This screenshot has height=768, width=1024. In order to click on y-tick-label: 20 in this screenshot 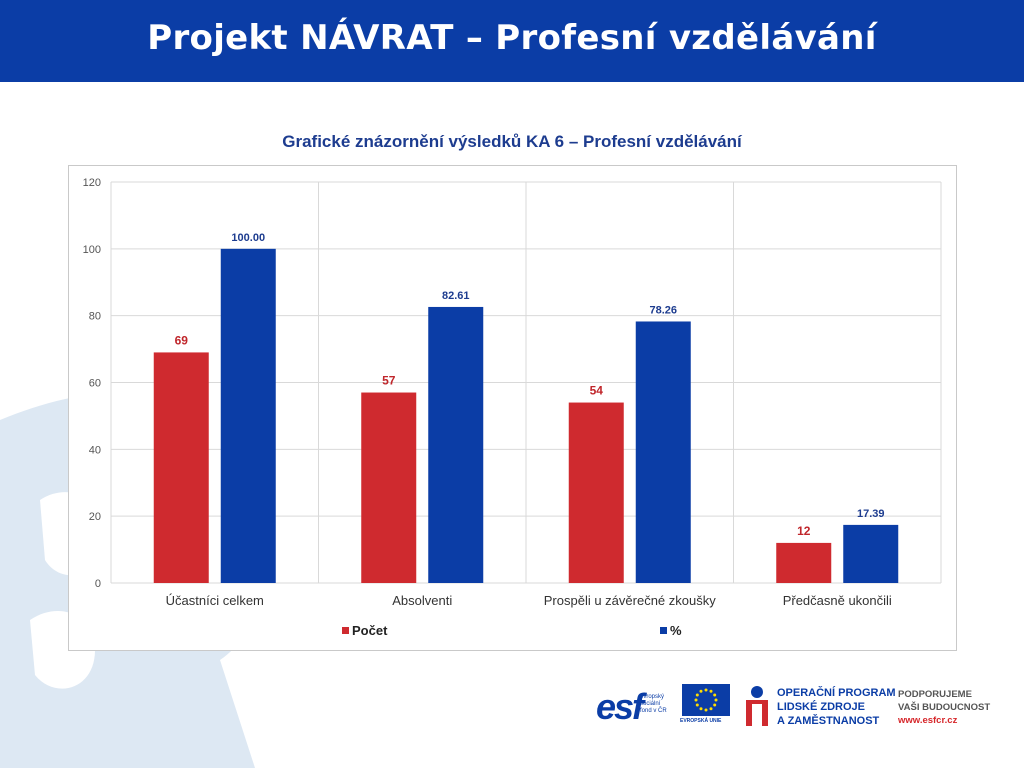, I will do `click(95, 517)`.